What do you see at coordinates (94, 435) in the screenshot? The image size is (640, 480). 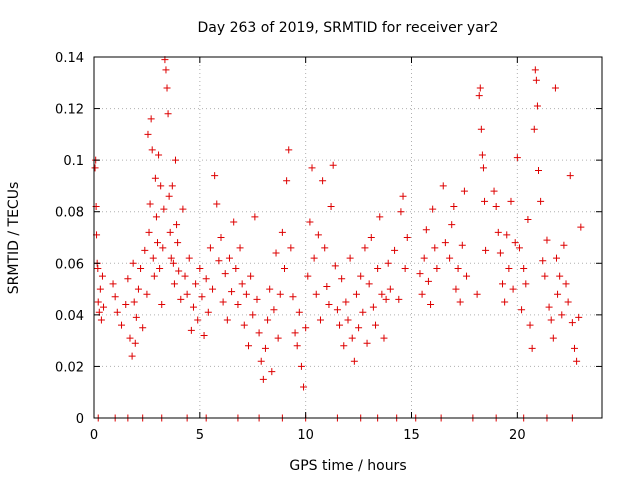 I see `x-tick-label: 0` at bounding box center [94, 435].